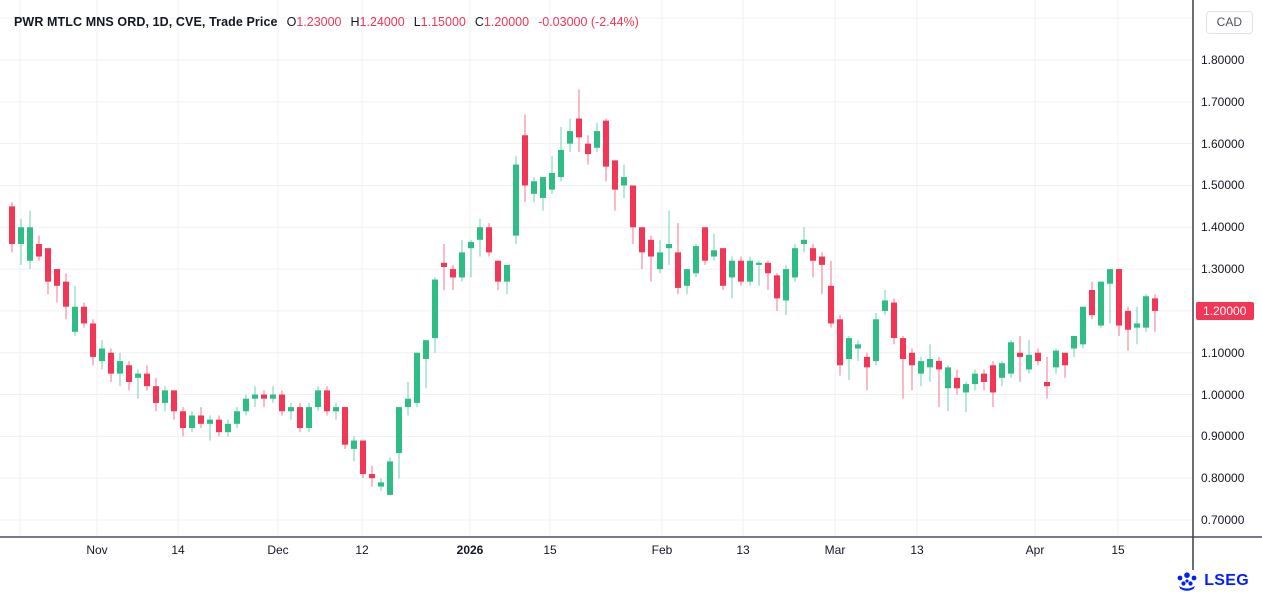 This screenshot has width=1262, height=597. I want to click on price-tick-label: 1.70000, so click(1223, 101).